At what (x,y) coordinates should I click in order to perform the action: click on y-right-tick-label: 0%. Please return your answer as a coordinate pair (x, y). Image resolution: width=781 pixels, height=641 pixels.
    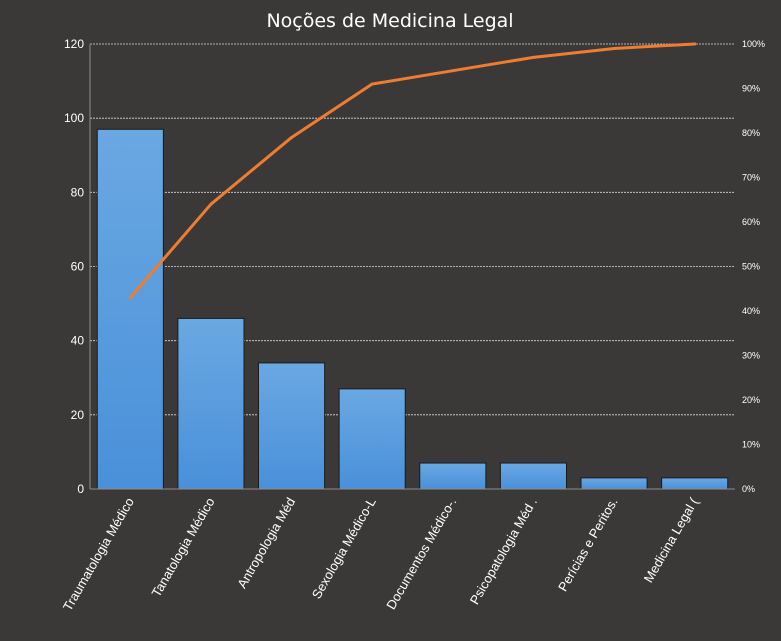
    Looking at the image, I should click on (748, 489).